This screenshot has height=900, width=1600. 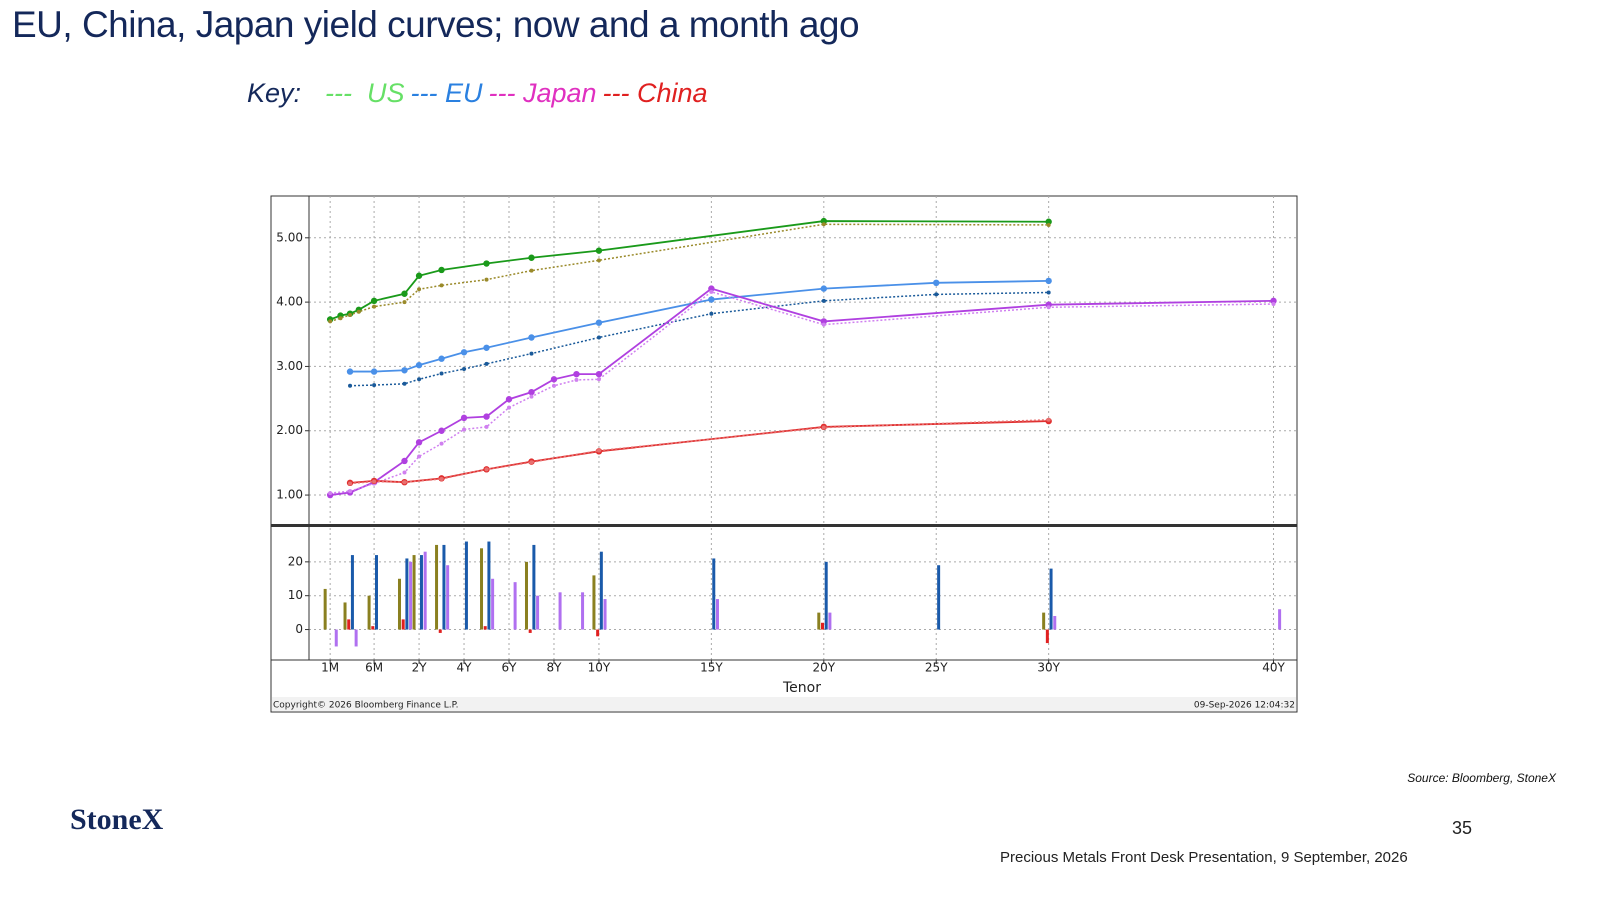 What do you see at coordinates (274, 93) in the screenshot?
I see `key-label: Key:` at bounding box center [274, 93].